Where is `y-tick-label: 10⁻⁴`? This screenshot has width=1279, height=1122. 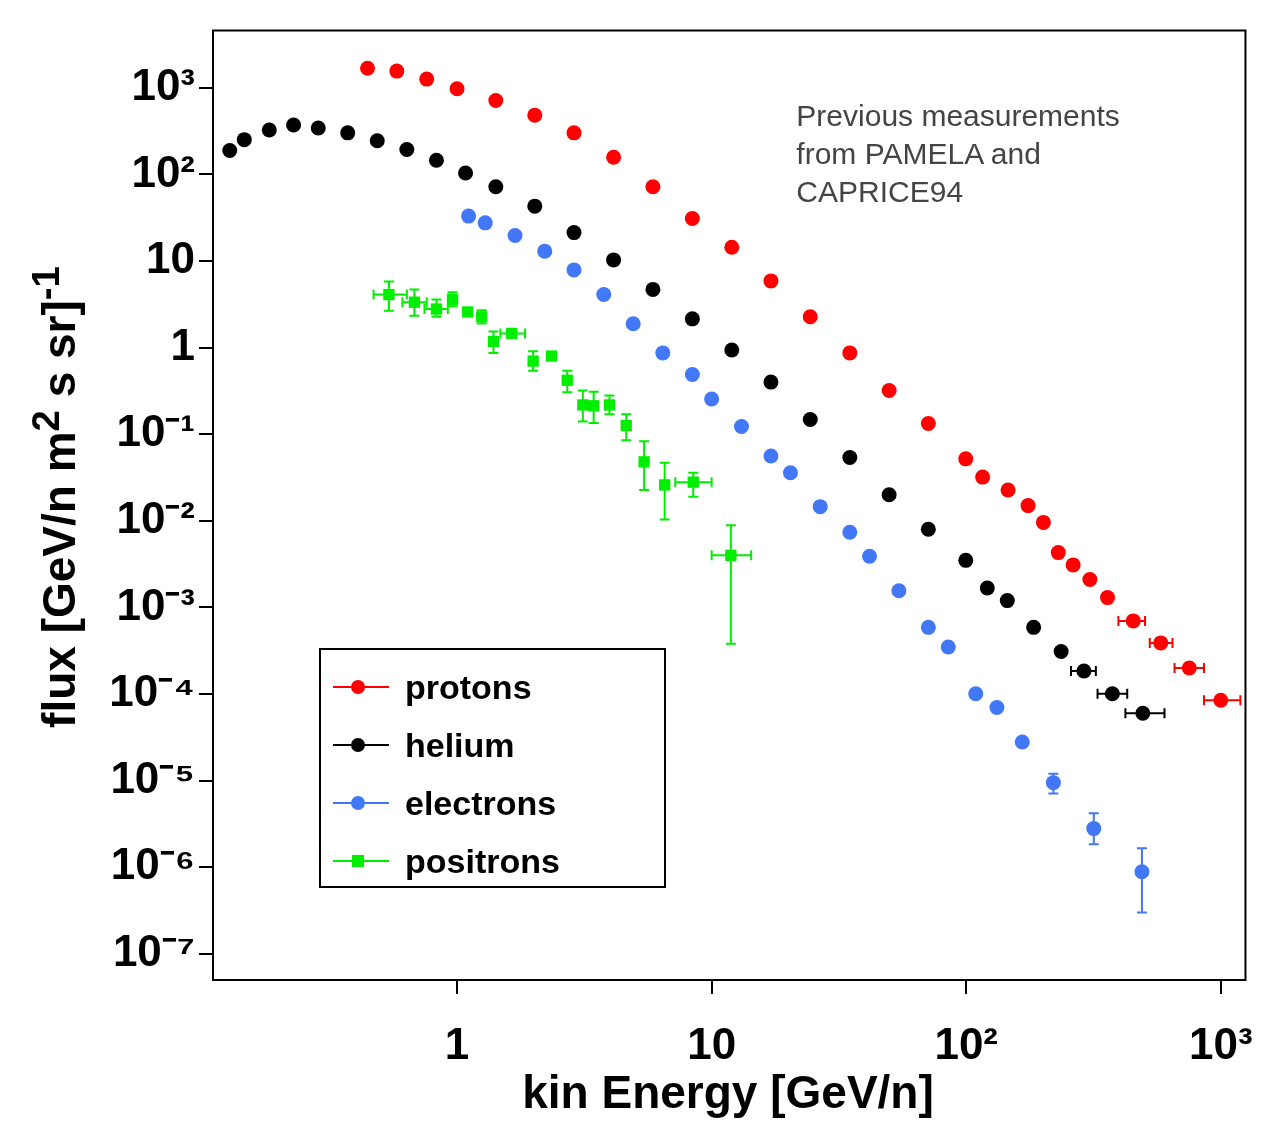 y-tick-label: 10⁻⁴ is located at coordinates (152, 691).